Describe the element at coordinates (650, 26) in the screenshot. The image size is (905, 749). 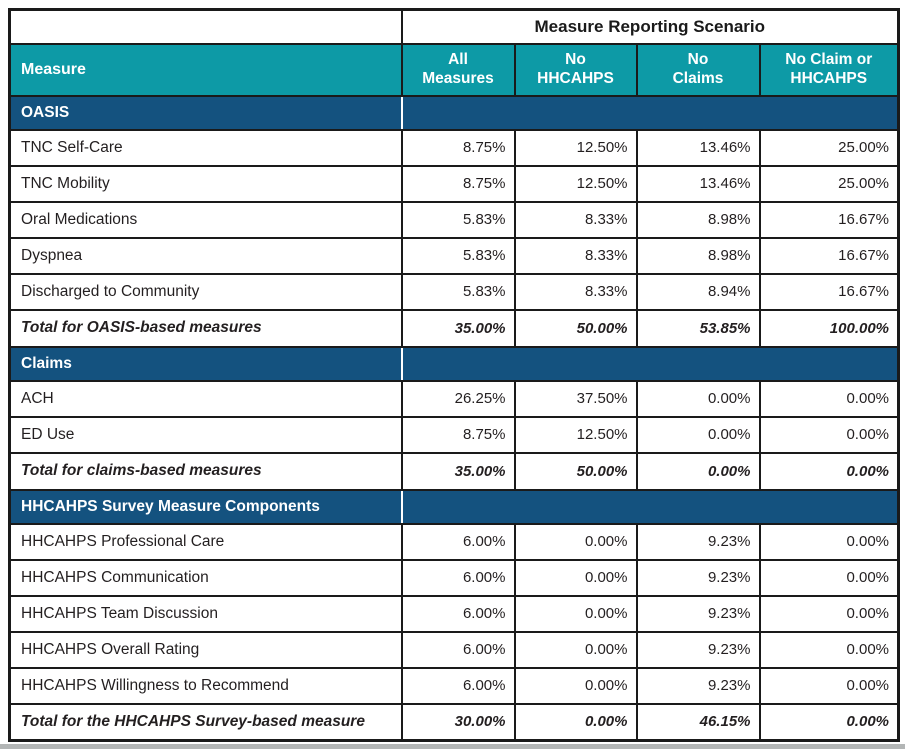
I see `scenario-header: Measure Reporting Scenario` at that location.